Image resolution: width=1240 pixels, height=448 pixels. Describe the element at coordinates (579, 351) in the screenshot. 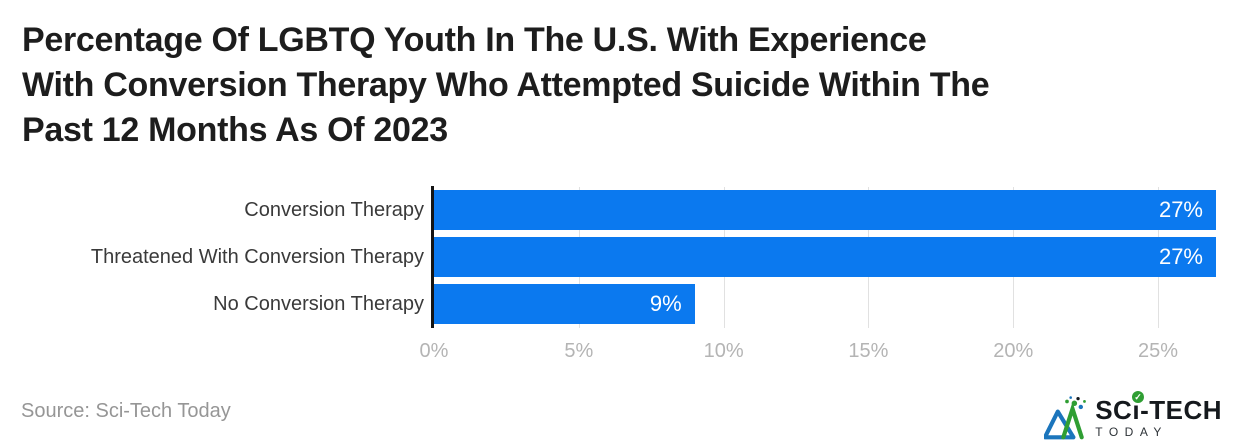

I see `x-tick-5pct: 5%` at that location.